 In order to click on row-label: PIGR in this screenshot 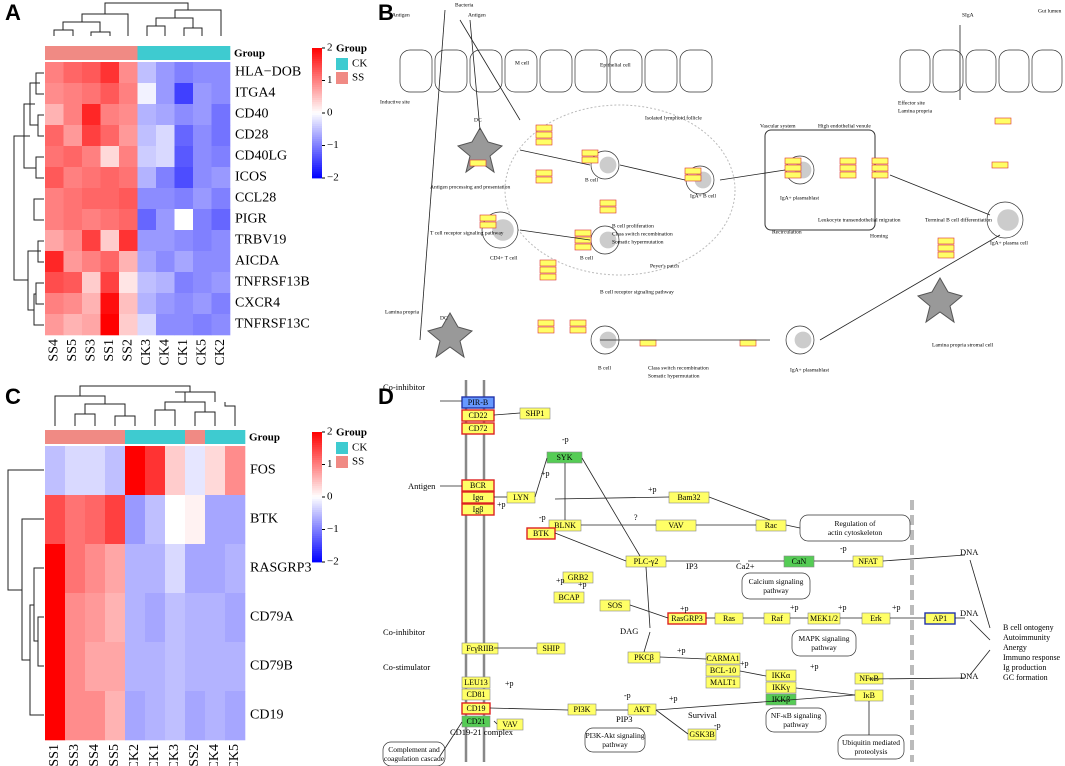, I will do `click(251, 219)`.